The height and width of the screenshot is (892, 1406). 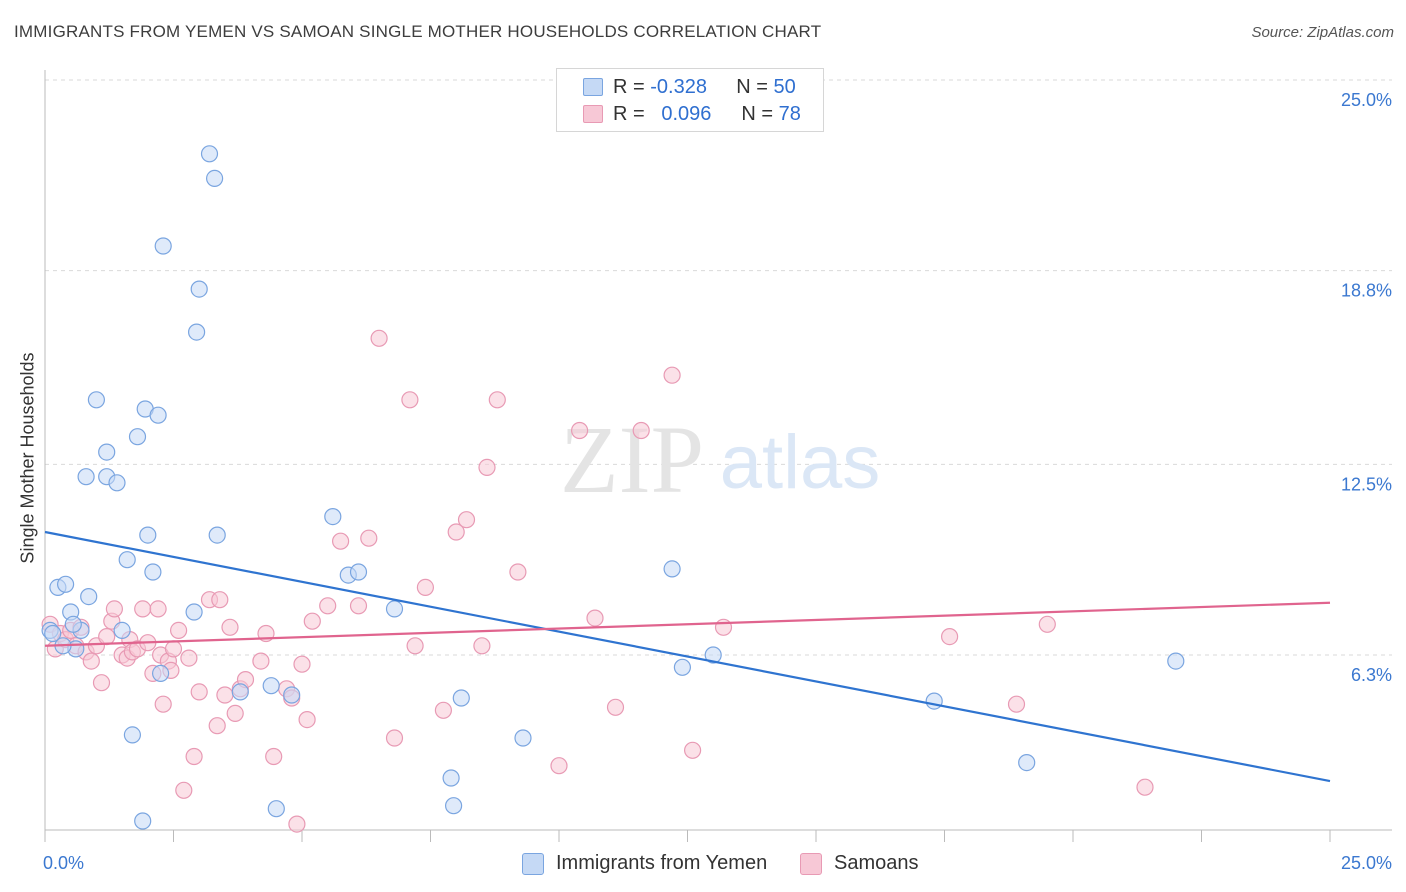 What do you see at coordinates (662, 863) in the screenshot?
I see `legend-label-yemen: Immigrants from Yemen` at bounding box center [662, 863].